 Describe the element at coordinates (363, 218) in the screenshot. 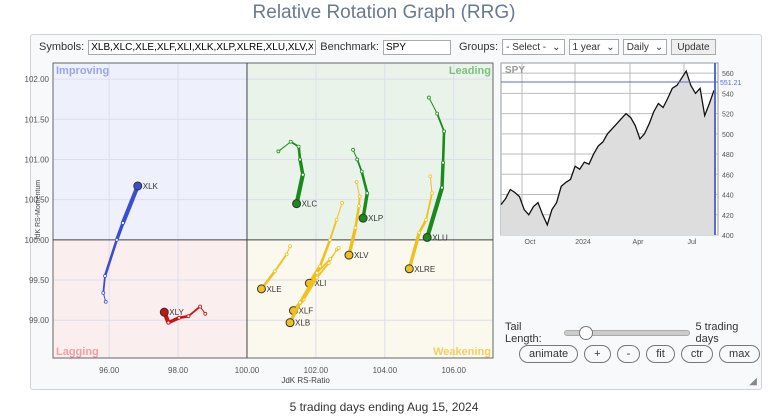

I see `head-point-XLP` at that location.